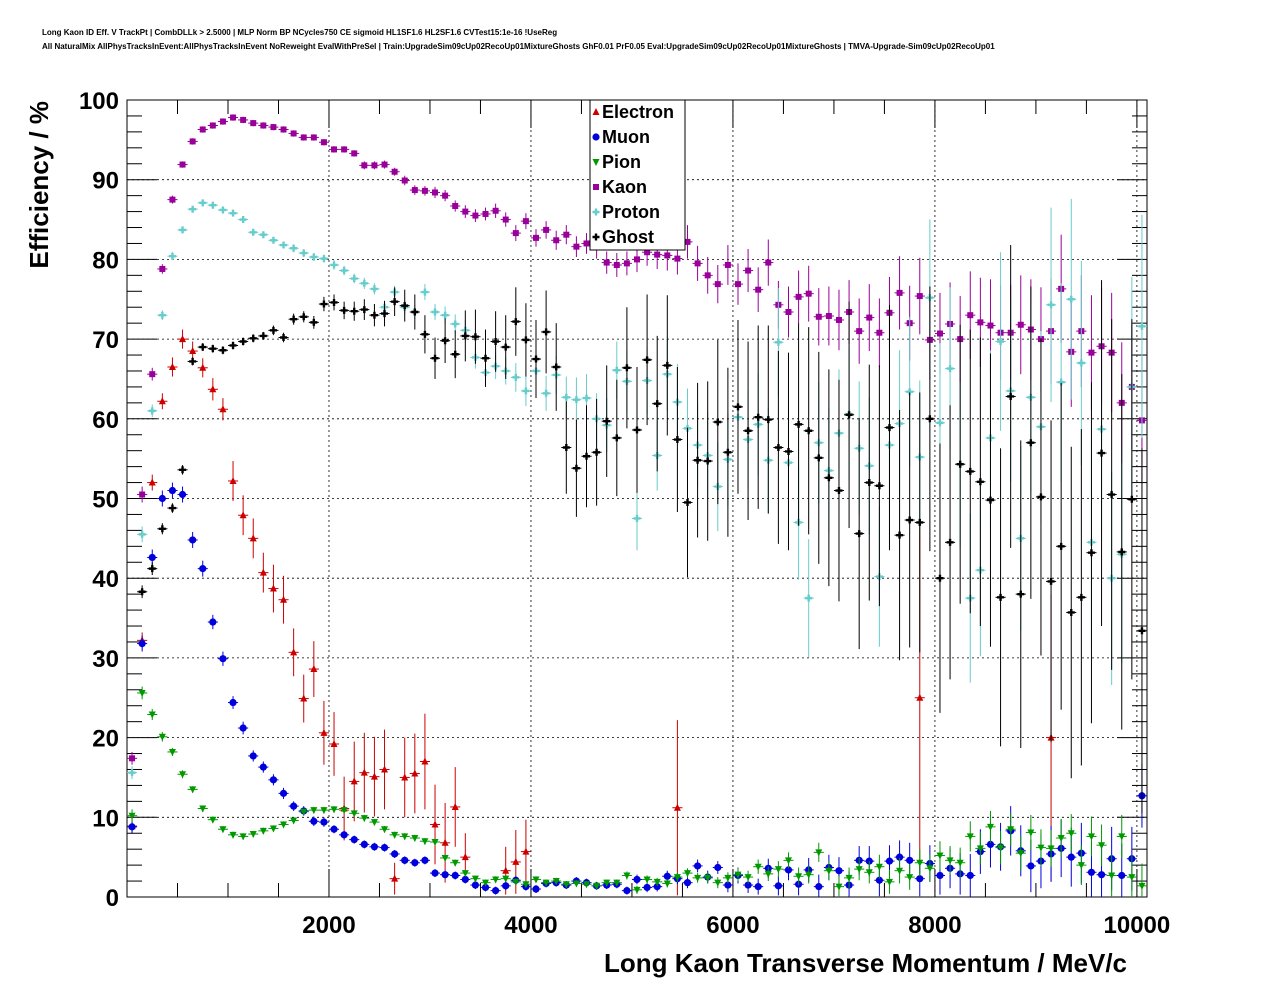 Image resolution: width=1276 pixels, height=996 pixels. What do you see at coordinates (105, 181) in the screenshot?
I see `y-tick-label: 90` at bounding box center [105, 181].